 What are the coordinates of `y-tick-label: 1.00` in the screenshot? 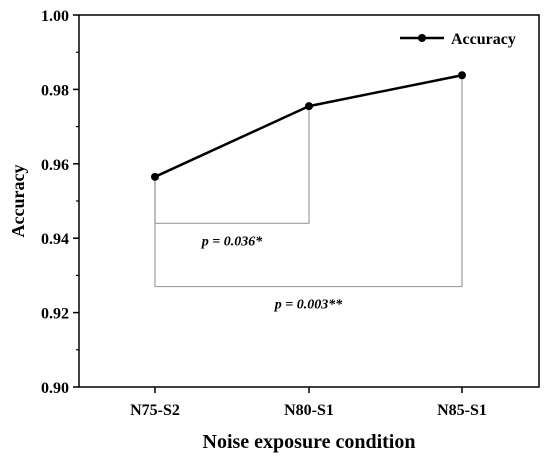 It's located at (55, 16).